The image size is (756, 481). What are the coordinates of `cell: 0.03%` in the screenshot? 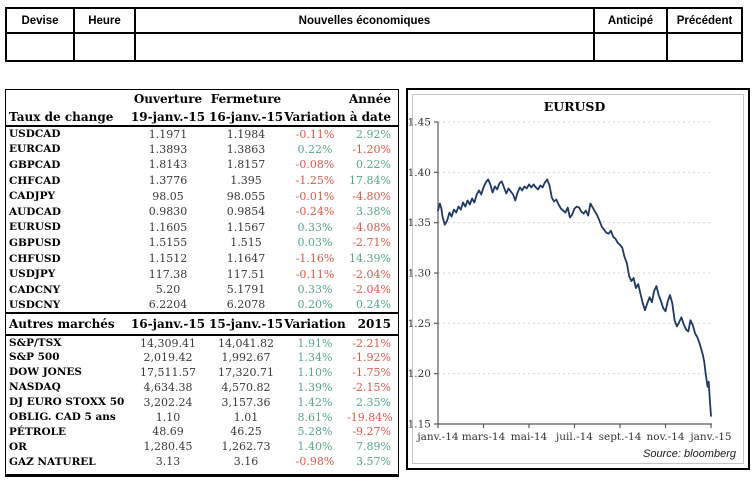 It's located at (315, 243).